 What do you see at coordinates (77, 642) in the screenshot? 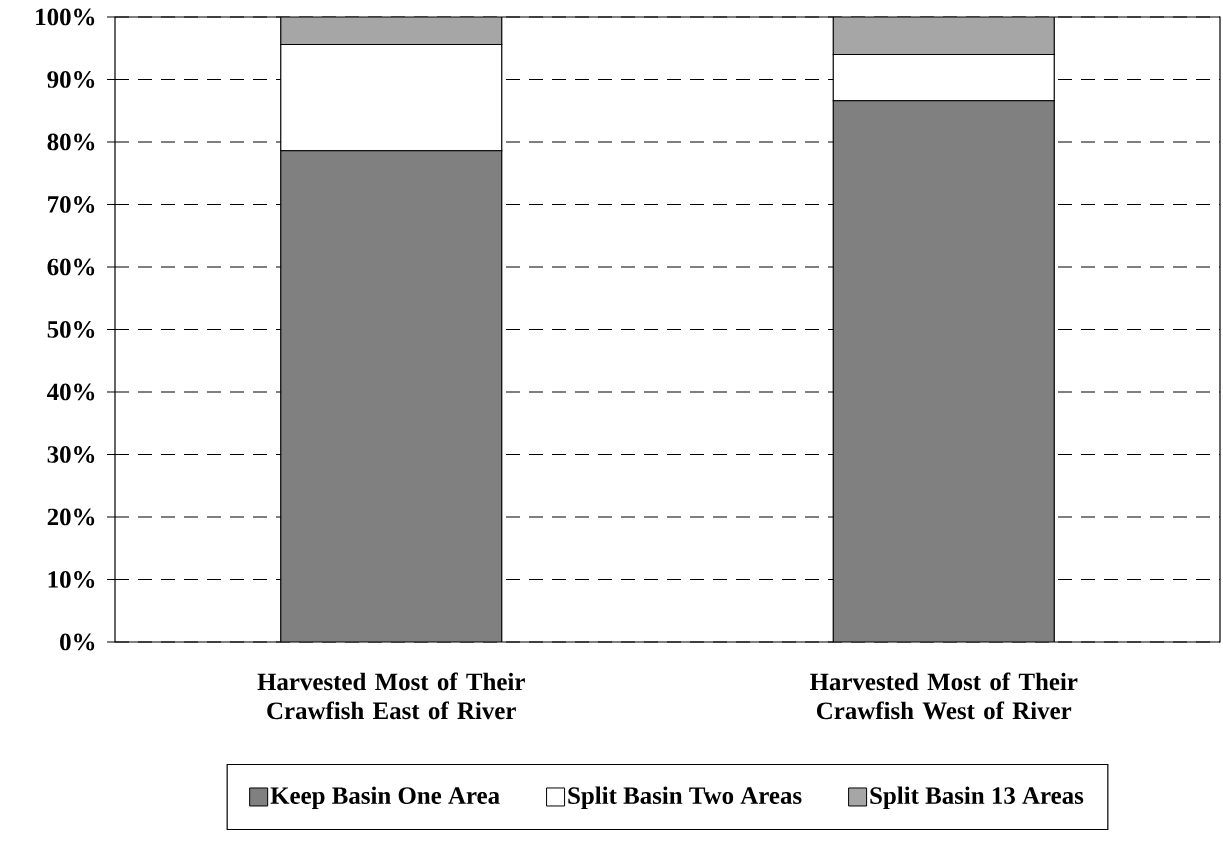
I see `y-tick-label: 0%` at bounding box center [77, 642].